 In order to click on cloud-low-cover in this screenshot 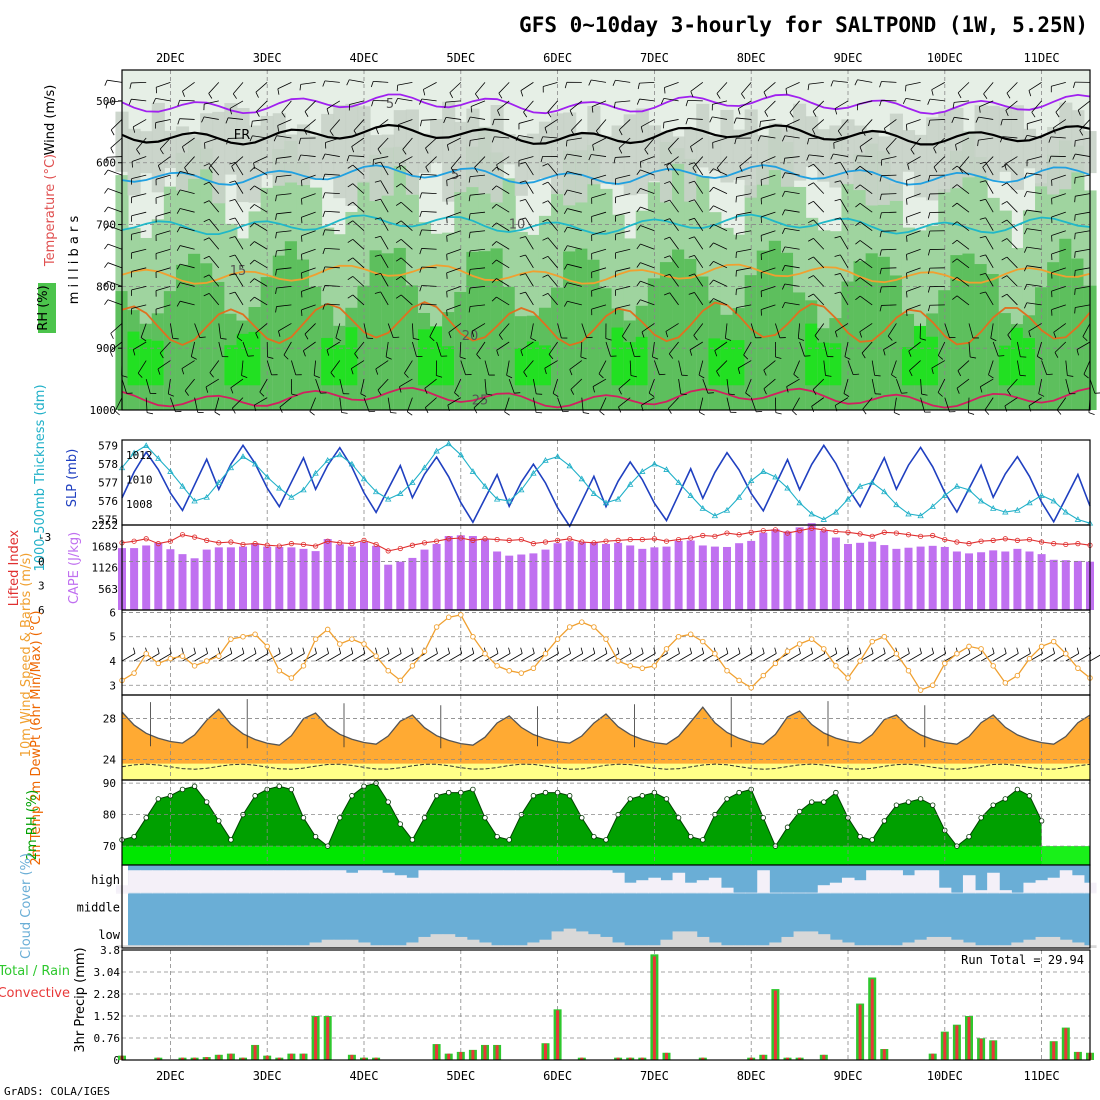, I will do `click(1078, 945)`.